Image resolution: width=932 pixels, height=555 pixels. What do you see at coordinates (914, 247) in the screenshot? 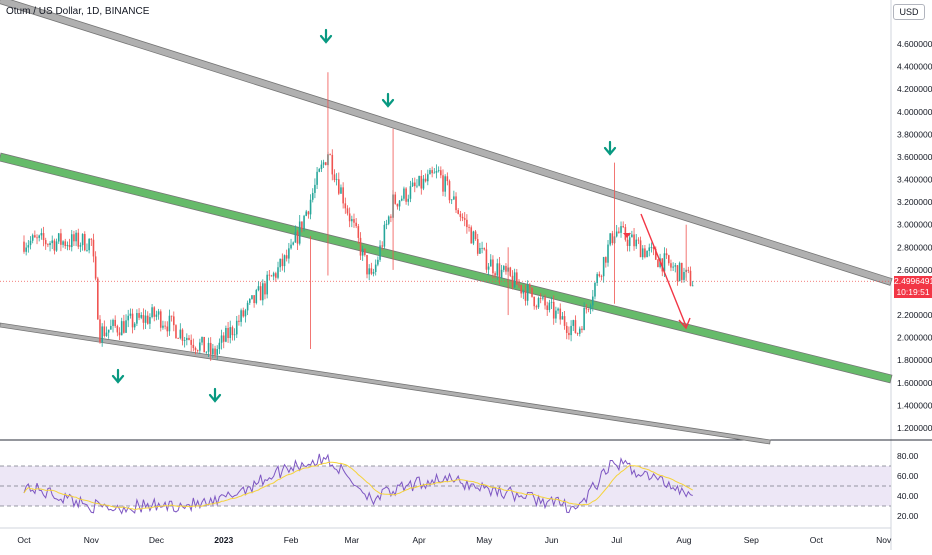
I see `price-axis-label: 2.8000000` at bounding box center [914, 247].